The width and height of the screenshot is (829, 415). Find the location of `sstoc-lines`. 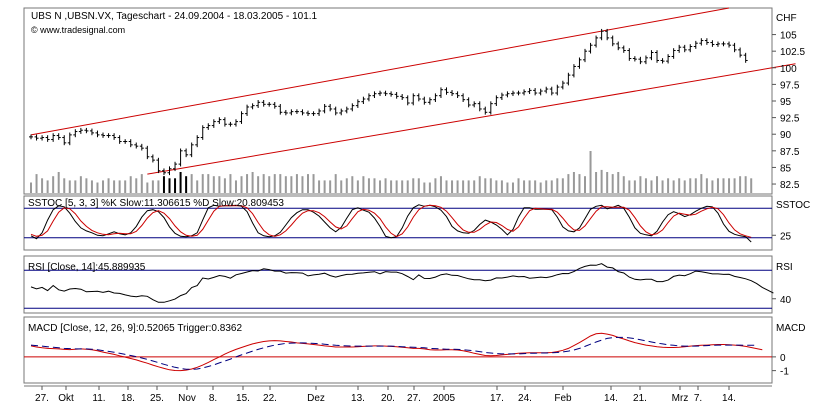

sstoc-lines is located at coordinates (391, 223).